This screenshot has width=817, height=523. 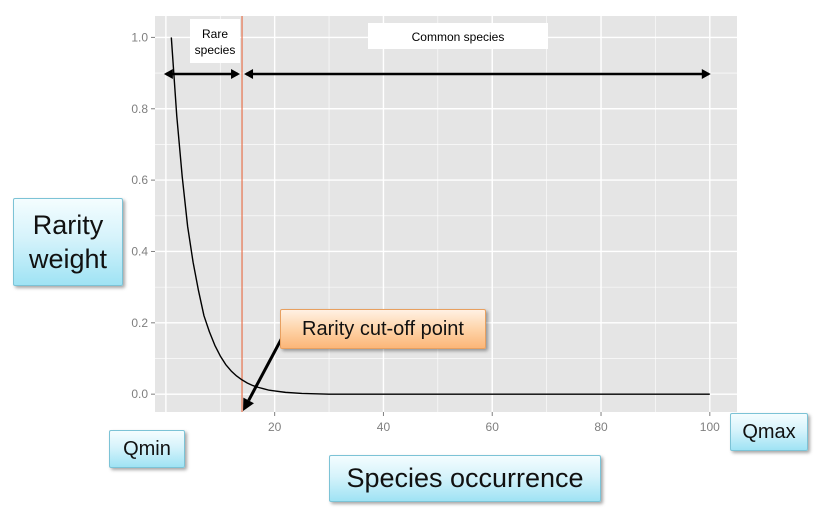 I want to click on x-axis-label: Species occurrence, so click(x=465, y=478).